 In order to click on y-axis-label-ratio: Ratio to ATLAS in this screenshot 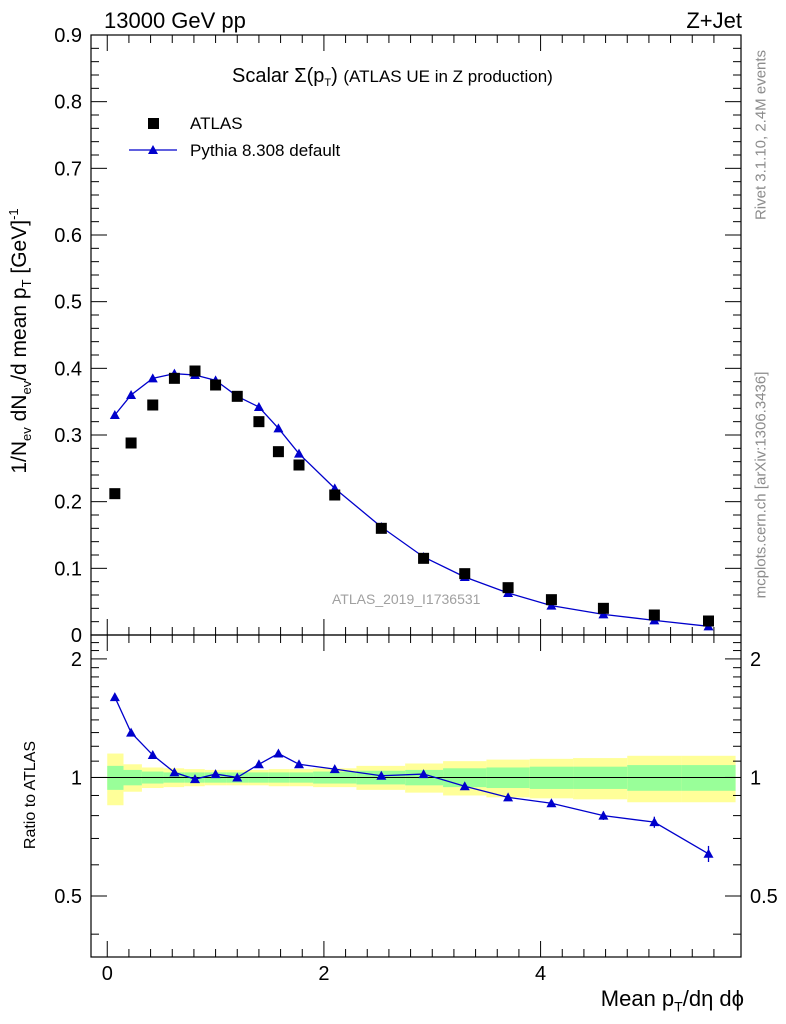, I will do `click(30, 795)`.